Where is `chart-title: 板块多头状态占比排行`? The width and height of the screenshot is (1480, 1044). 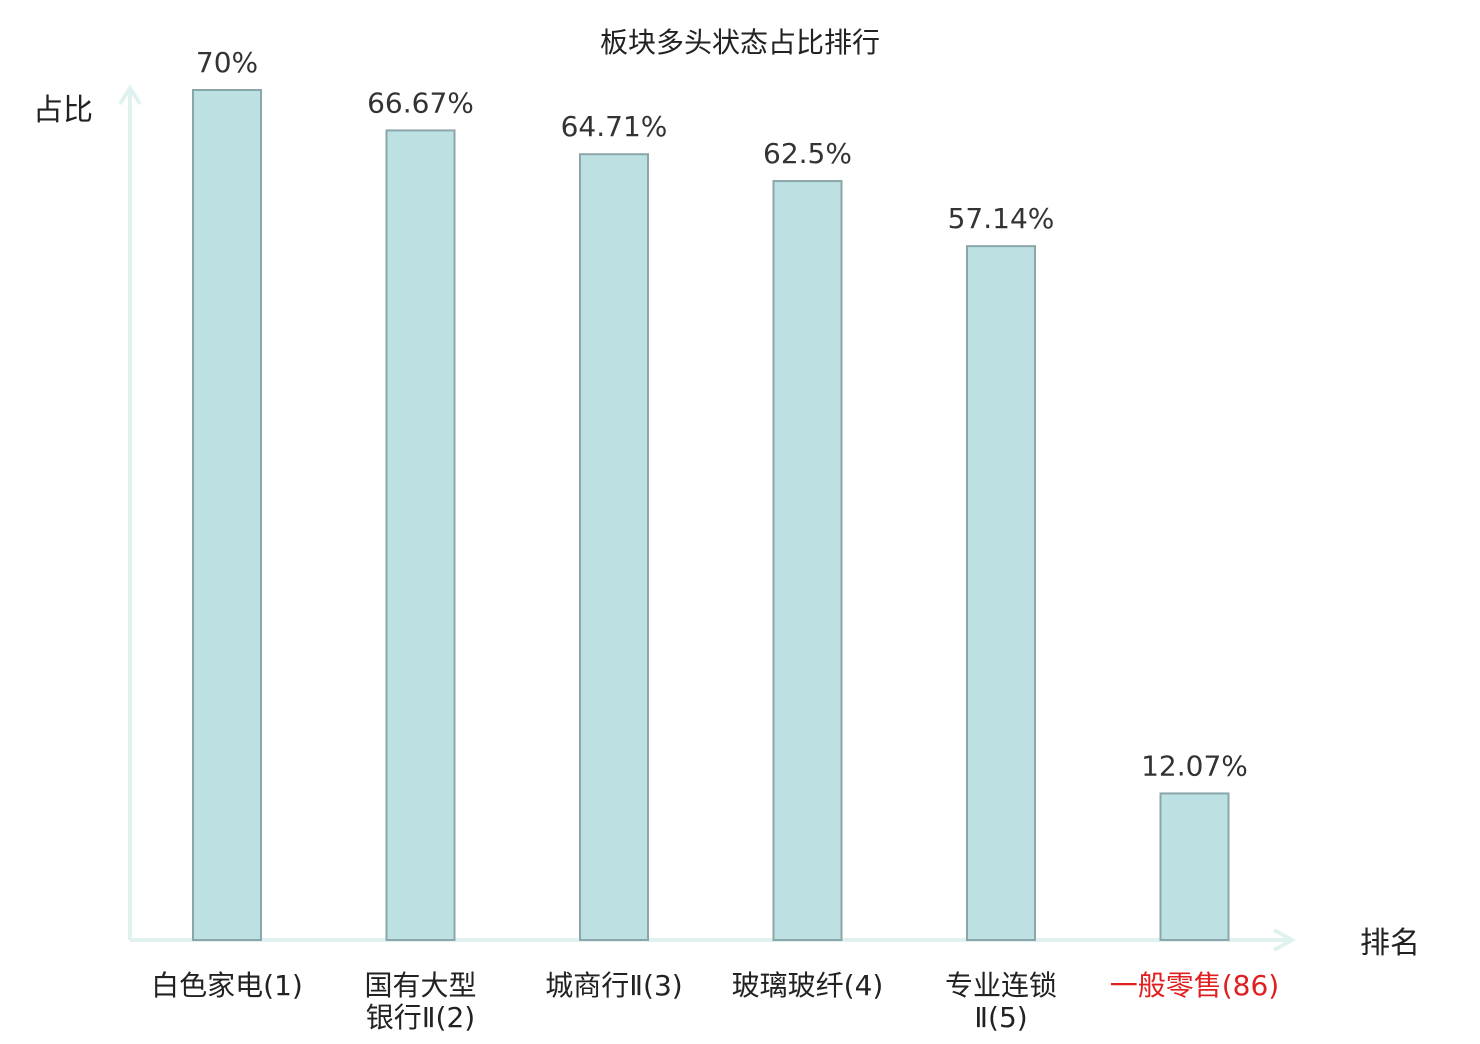
chart-title: 板块多头状态占比排行 is located at coordinates (740, 42).